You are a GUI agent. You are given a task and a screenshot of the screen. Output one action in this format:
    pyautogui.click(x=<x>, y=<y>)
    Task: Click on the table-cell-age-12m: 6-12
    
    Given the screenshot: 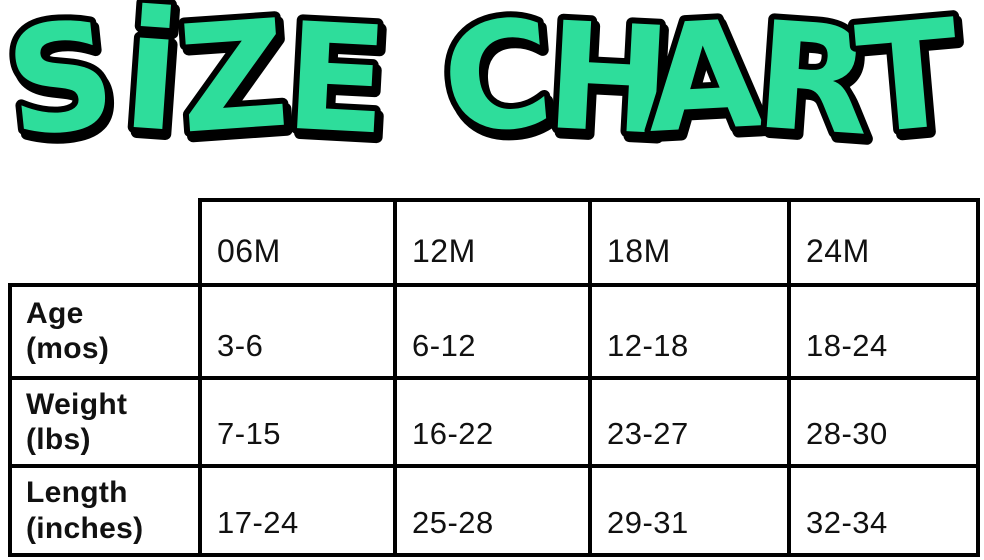 What is the action you would take?
    pyautogui.click(x=490, y=331)
    